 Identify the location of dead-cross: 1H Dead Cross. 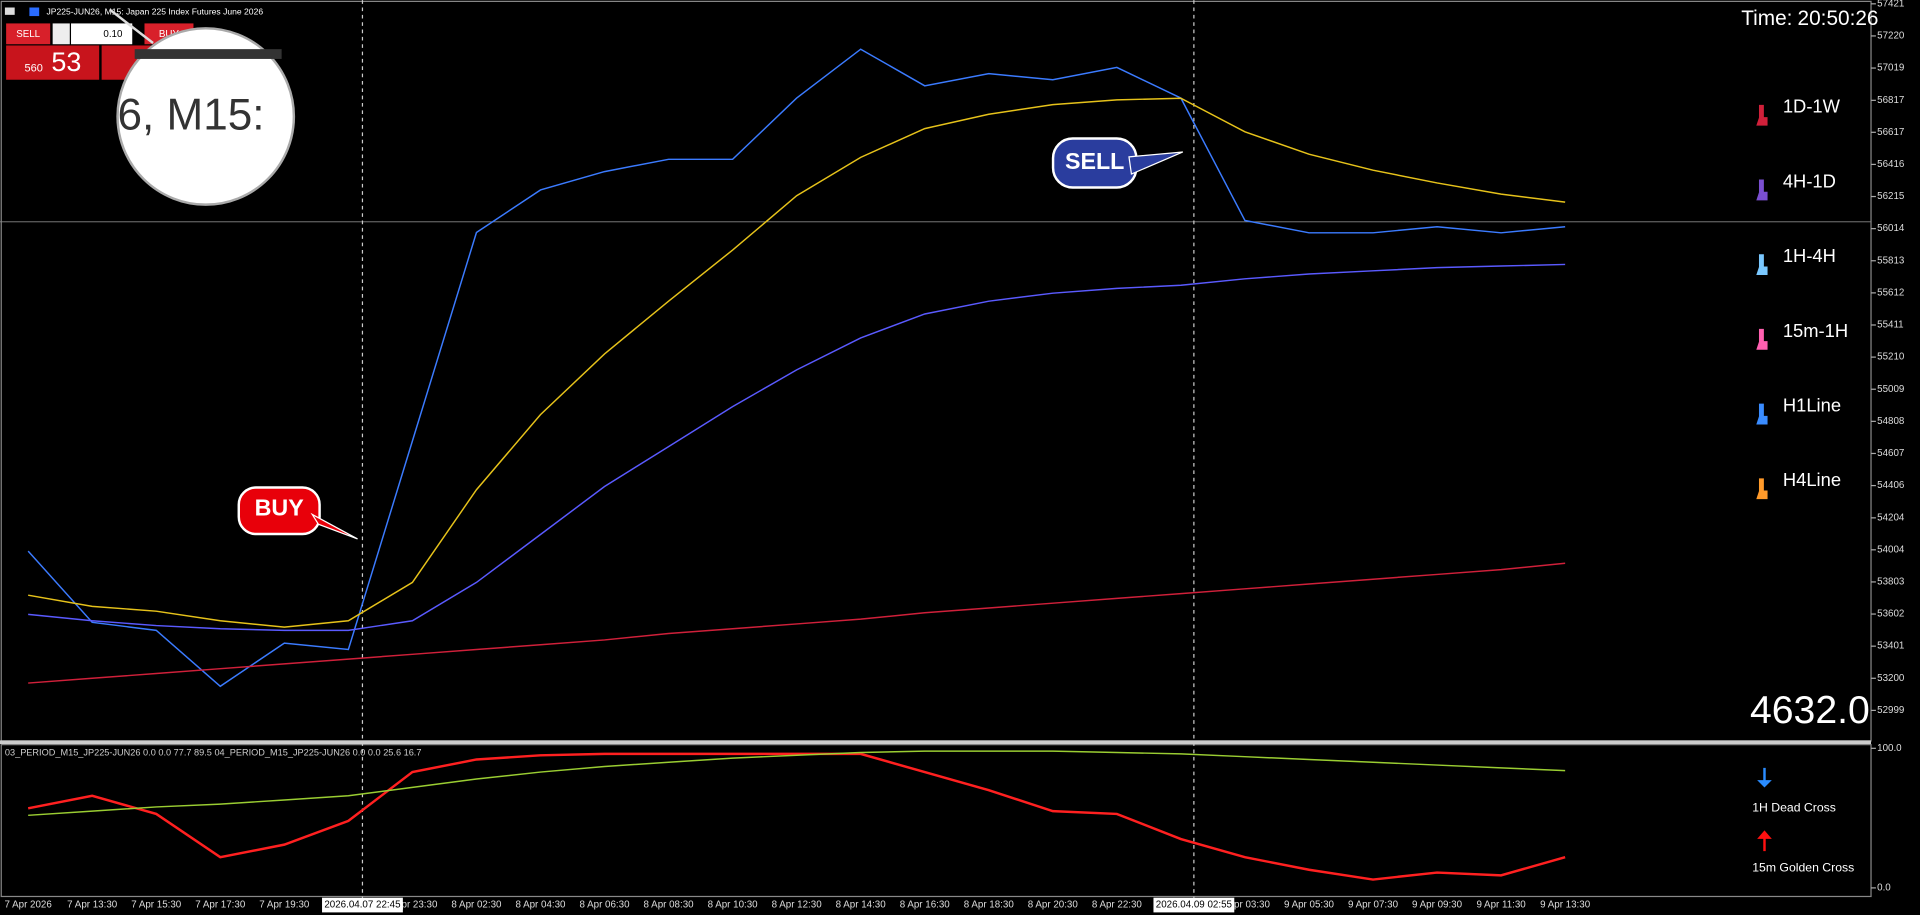
(1794, 808).